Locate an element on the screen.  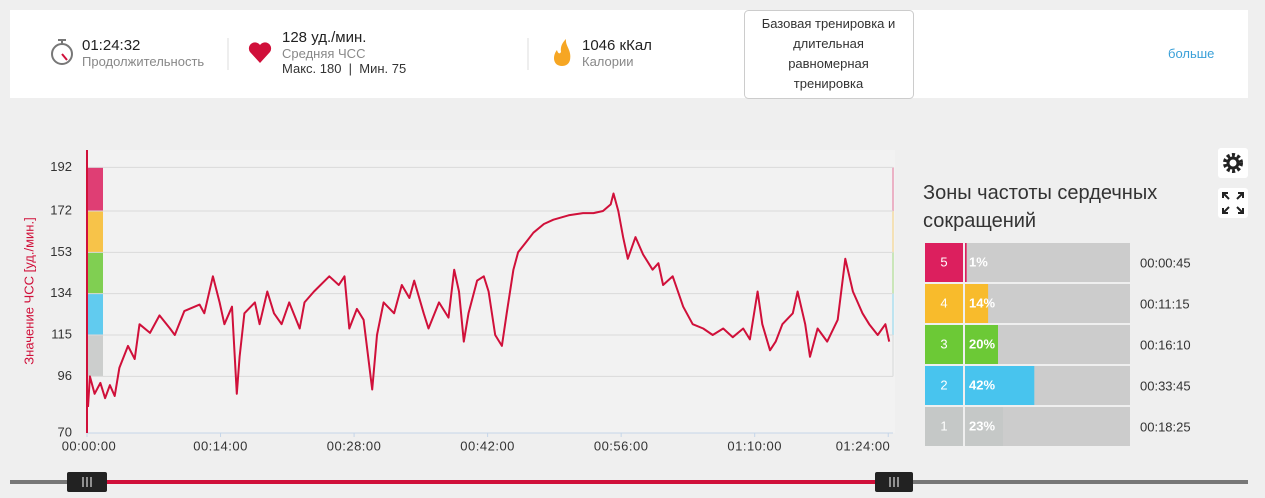
more-link: больше is located at coordinates (1191, 53).